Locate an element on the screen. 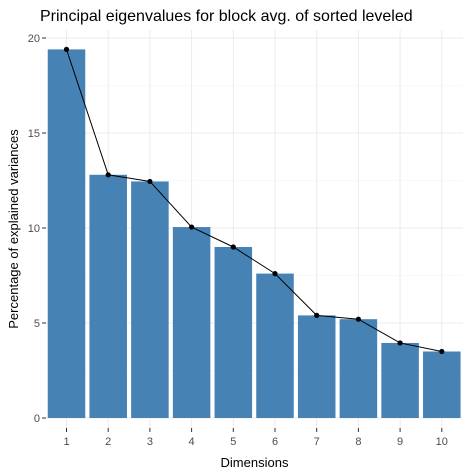 The height and width of the screenshot is (476, 474). x-axis-label: Dimensions is located at coordinates (255, 462).